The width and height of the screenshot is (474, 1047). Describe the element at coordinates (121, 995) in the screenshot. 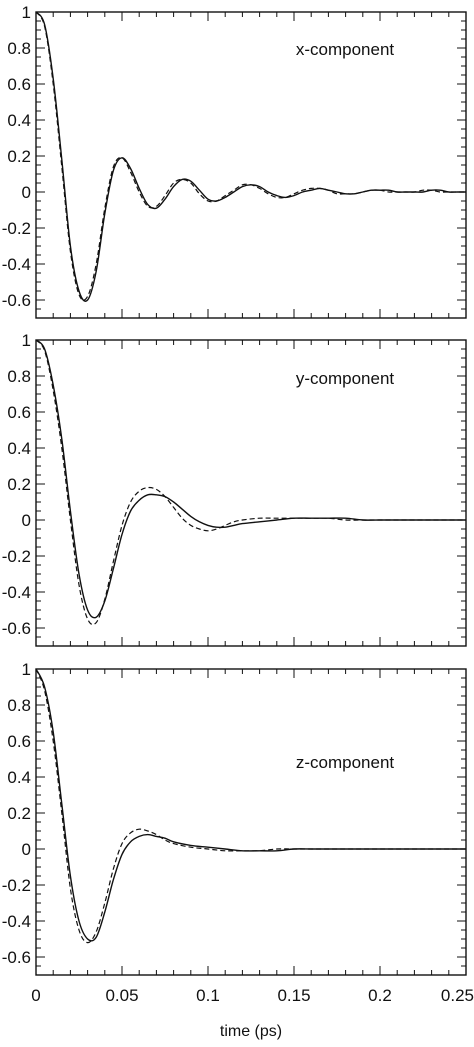

I see `x-tick-label: 0.05` at that location.